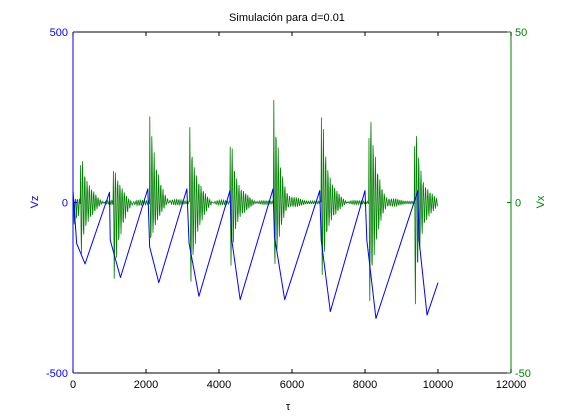 The height and width of the screenshot is (420, 561). What do you see at coordinates (219, 385) in the screenshot?
I see `x-tick-label: 4000` at bounding box center [219, 385].